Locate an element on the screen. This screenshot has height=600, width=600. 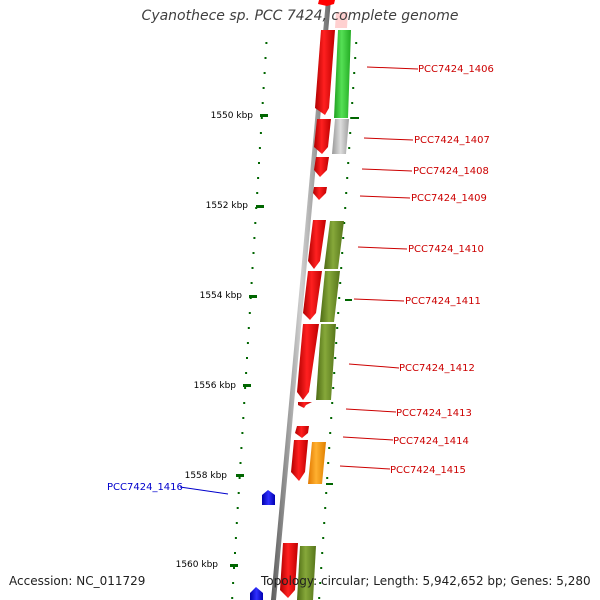
gene-label-1411: PCC7424_1411 is located at coordinates (443, 301).